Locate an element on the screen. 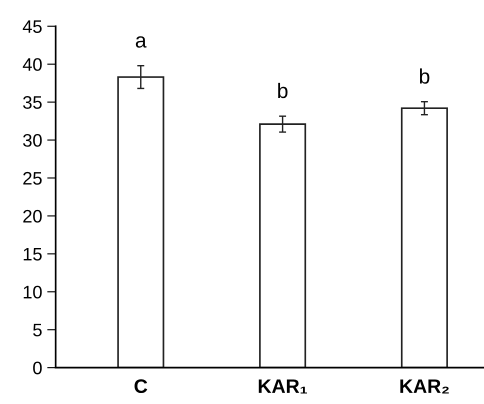 This screenshot has height=404, width=484. y-tick-label: 10 is located at coordinates (33, 292).